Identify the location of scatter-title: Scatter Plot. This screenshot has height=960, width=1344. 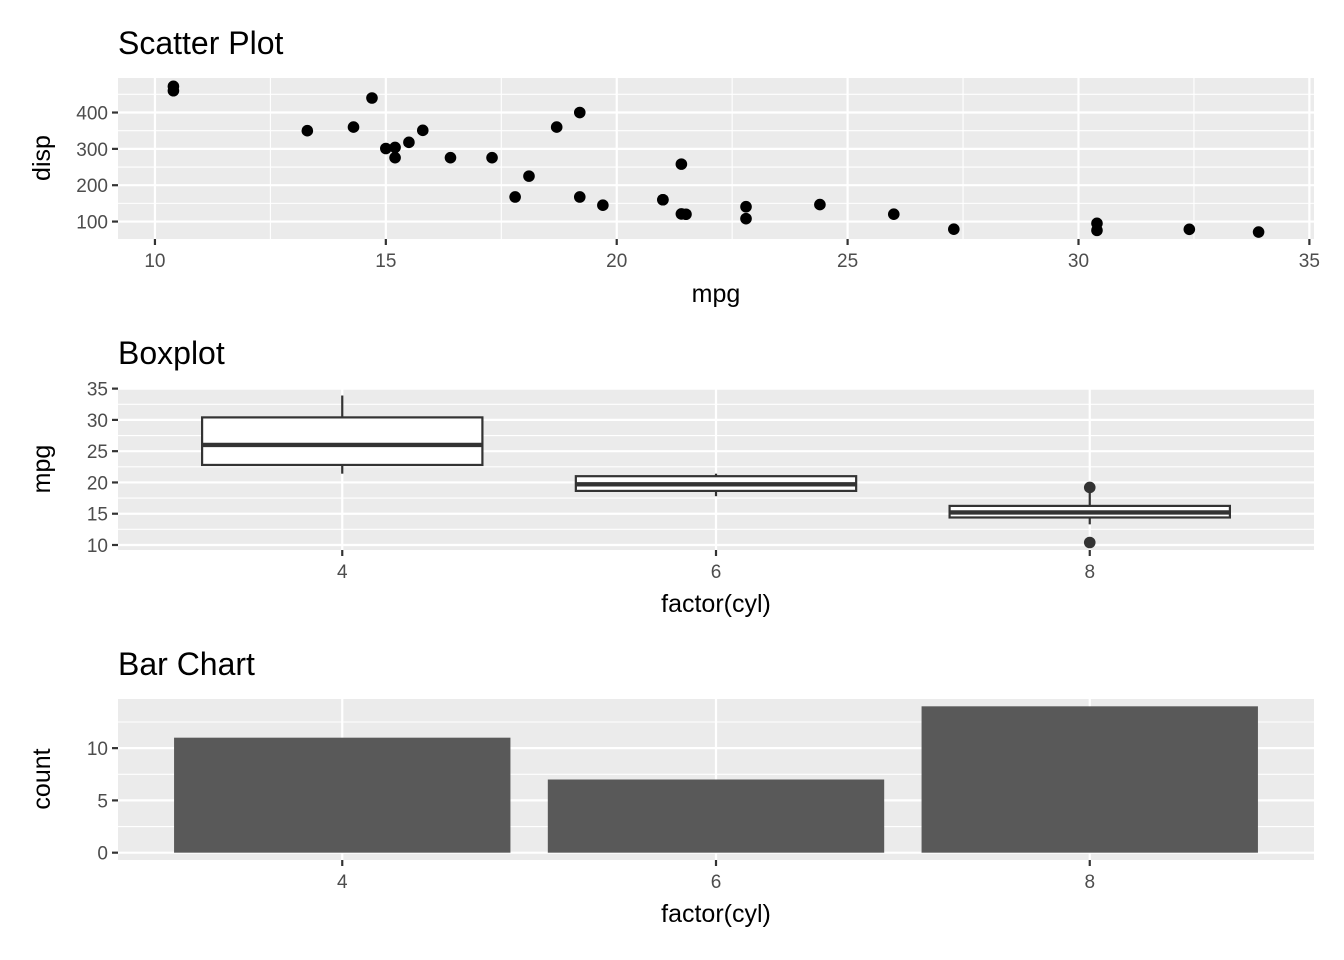
(201, 43).